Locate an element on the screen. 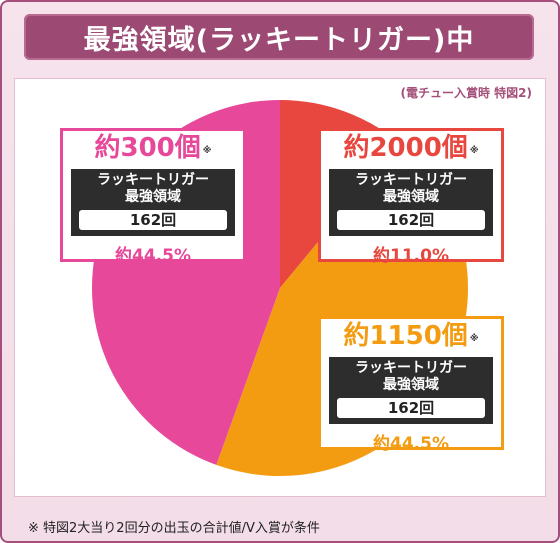  page-title: 最強領域(ラッキートリガー)中 is located at coordinates (279, 37).